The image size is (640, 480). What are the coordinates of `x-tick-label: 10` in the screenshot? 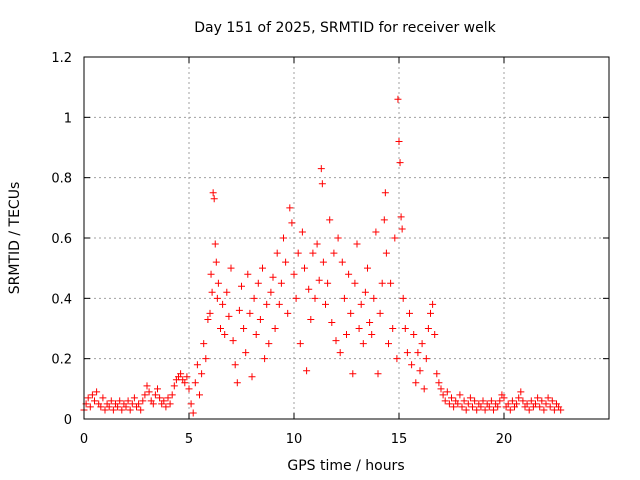 It's located at (294, 439).